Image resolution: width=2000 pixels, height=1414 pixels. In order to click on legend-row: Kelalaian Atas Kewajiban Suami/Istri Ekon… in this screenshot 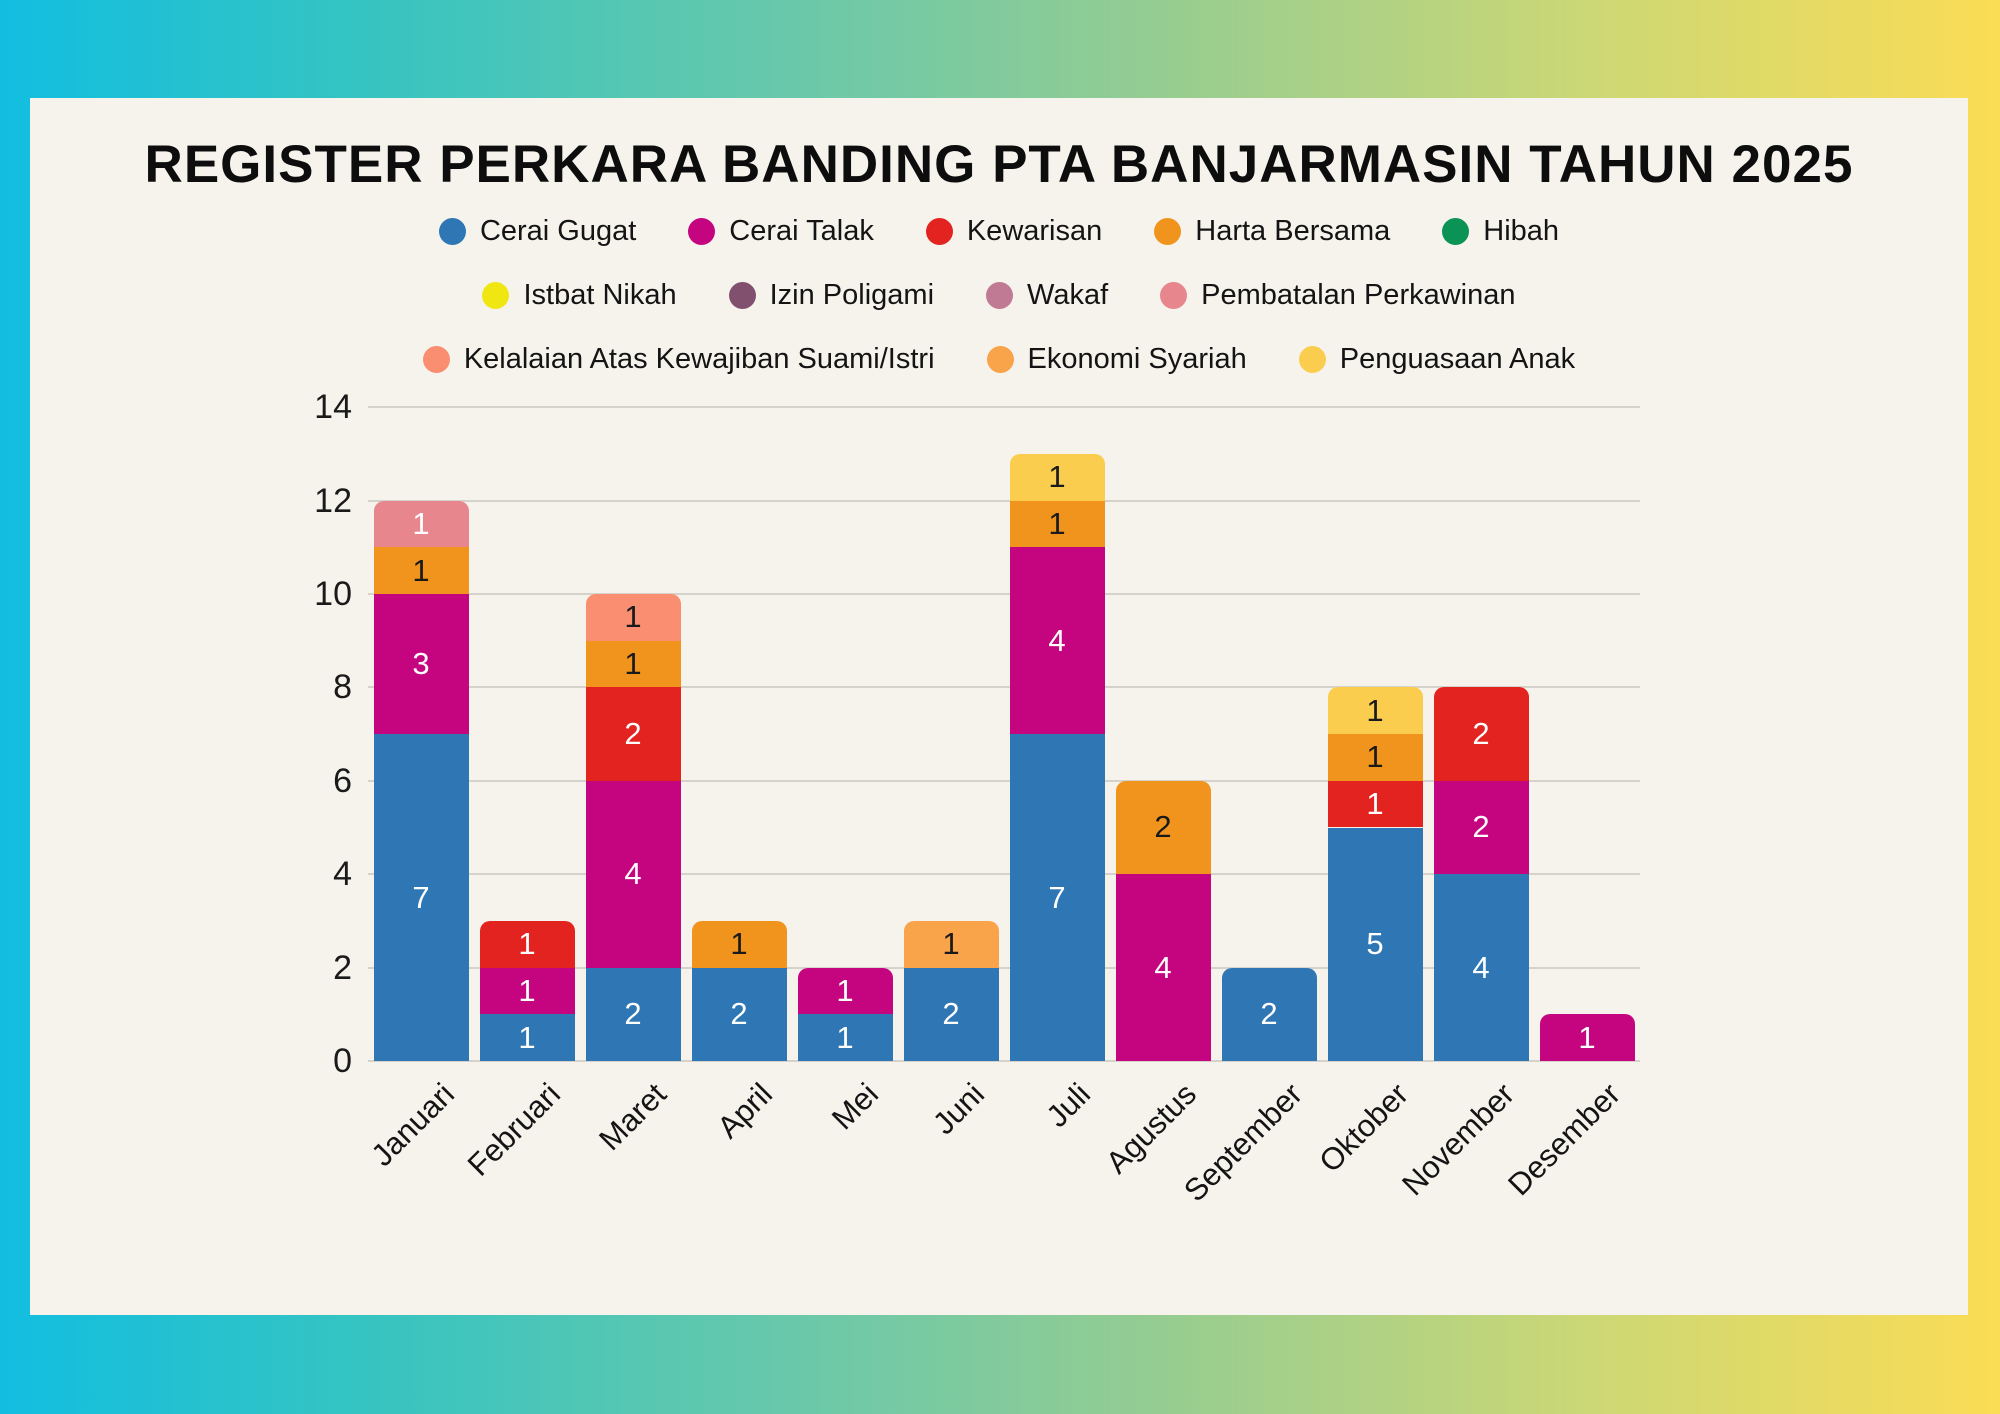, I will do `click(999, 359)`.